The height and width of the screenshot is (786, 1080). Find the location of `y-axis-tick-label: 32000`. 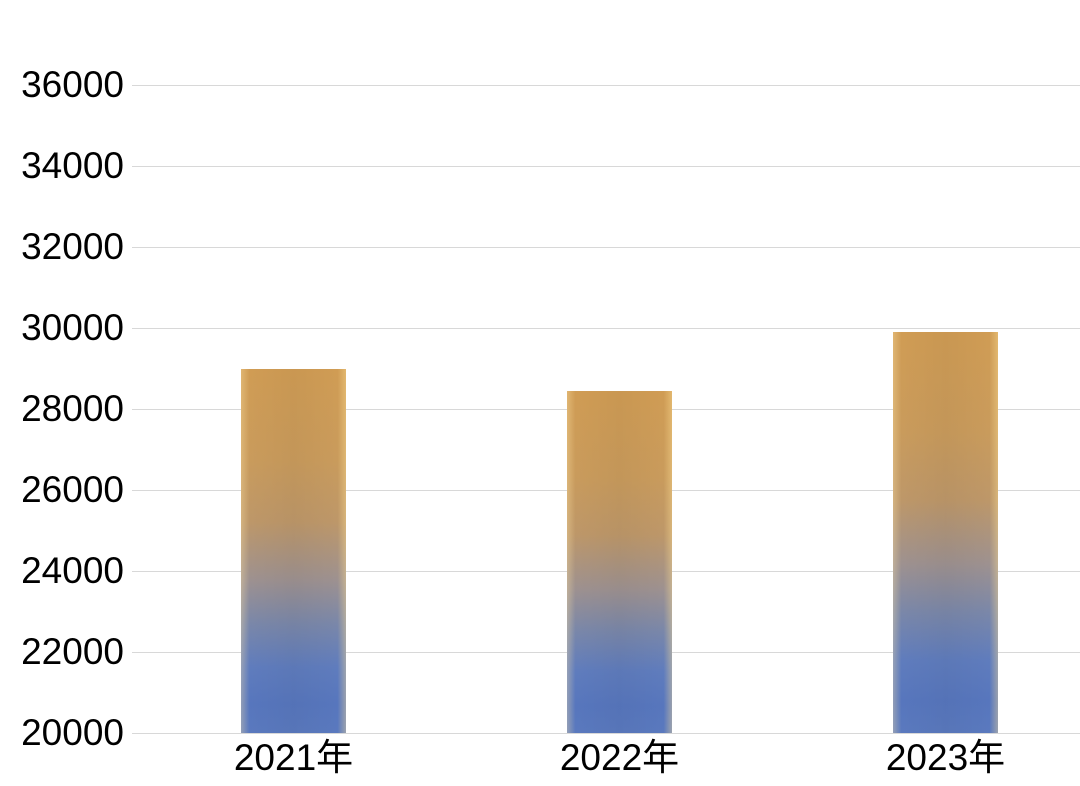

y-axis-tick-label: 32000 is located at coordinates (72, 246).